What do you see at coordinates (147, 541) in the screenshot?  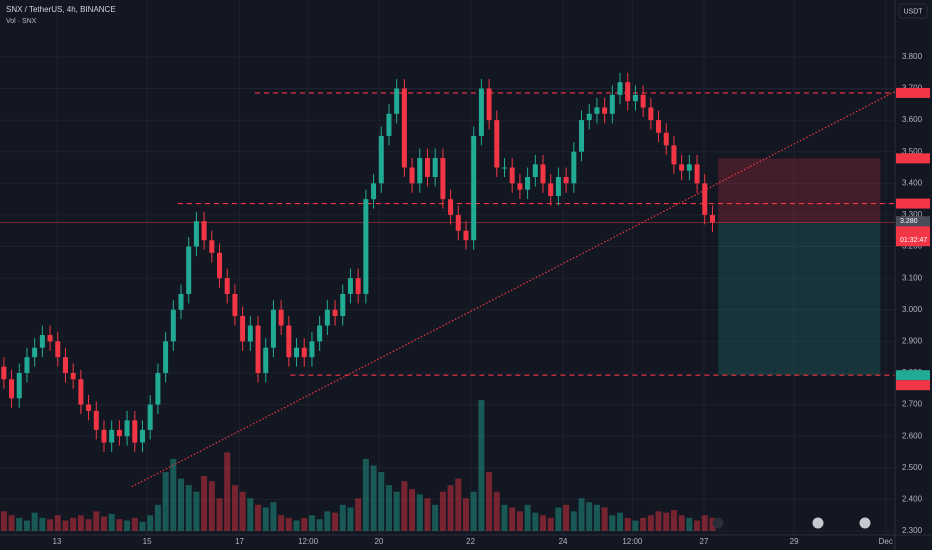 I see `x-tick-label: 15` at bounding box center [147, 541].